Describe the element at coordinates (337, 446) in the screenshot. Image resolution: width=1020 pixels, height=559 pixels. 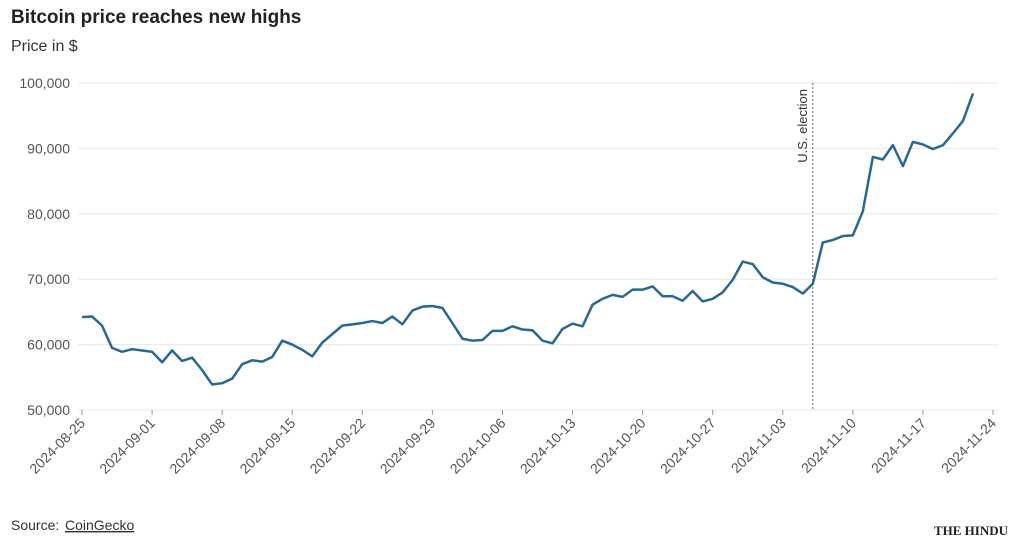
I see `x-tick-label: 2024-09-22` at that location.